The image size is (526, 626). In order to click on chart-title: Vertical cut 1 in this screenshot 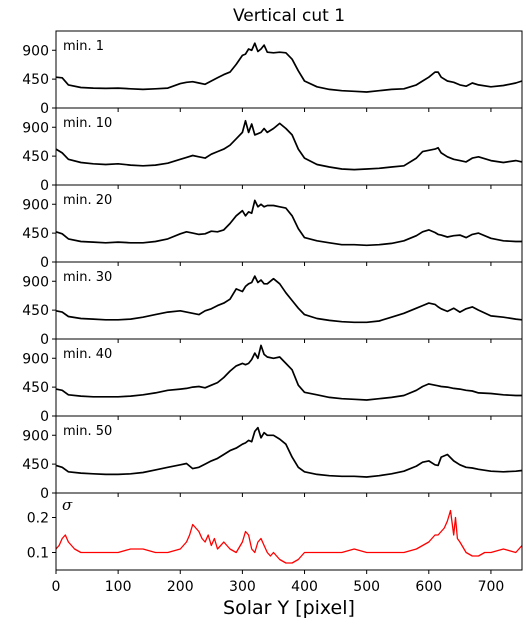, I will do `click(289, 16)`.